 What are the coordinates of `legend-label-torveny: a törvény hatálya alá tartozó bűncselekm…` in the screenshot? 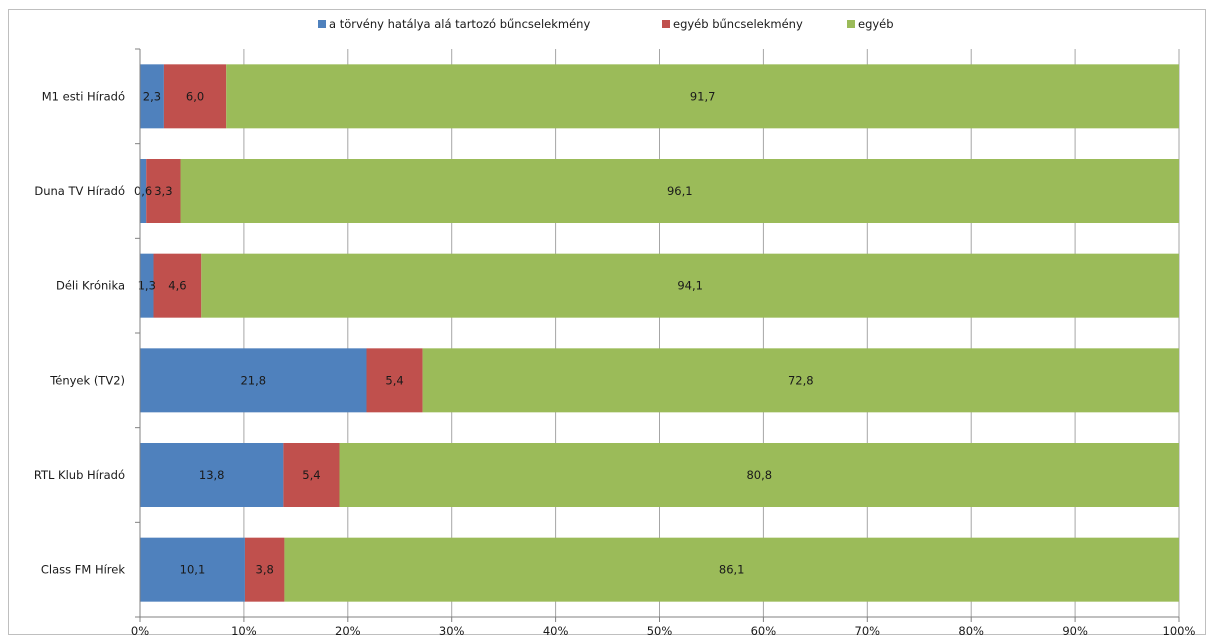 It's located at (460, 24).